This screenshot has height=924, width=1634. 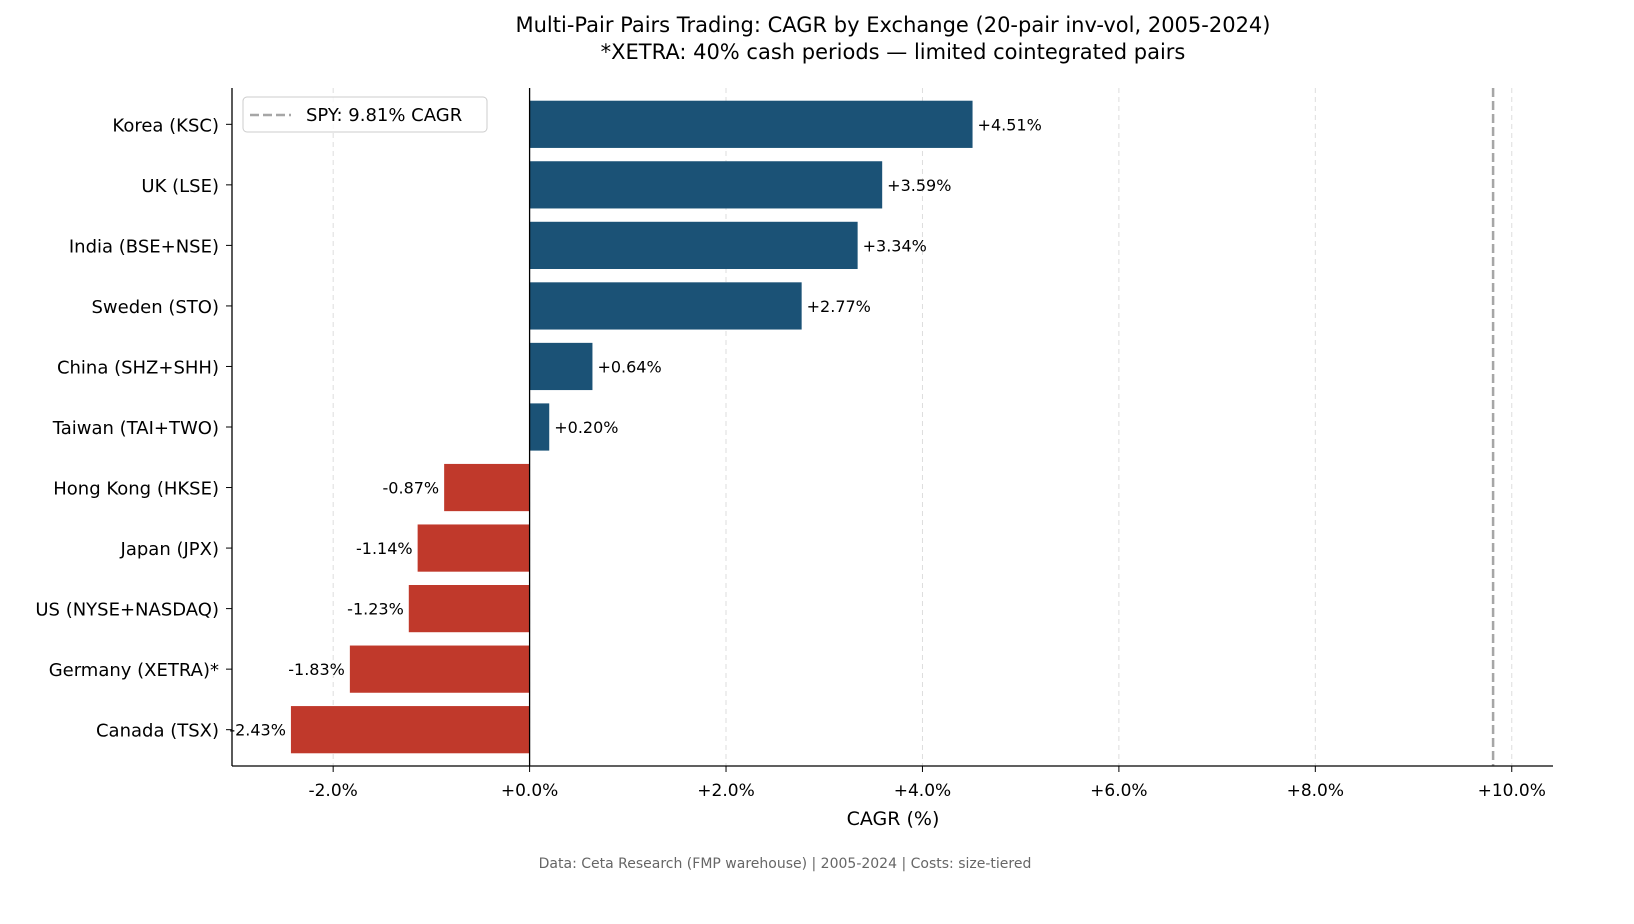 I want to click on y-tick-label: Hong Kong (HKSE), so click(x=136, y=489).